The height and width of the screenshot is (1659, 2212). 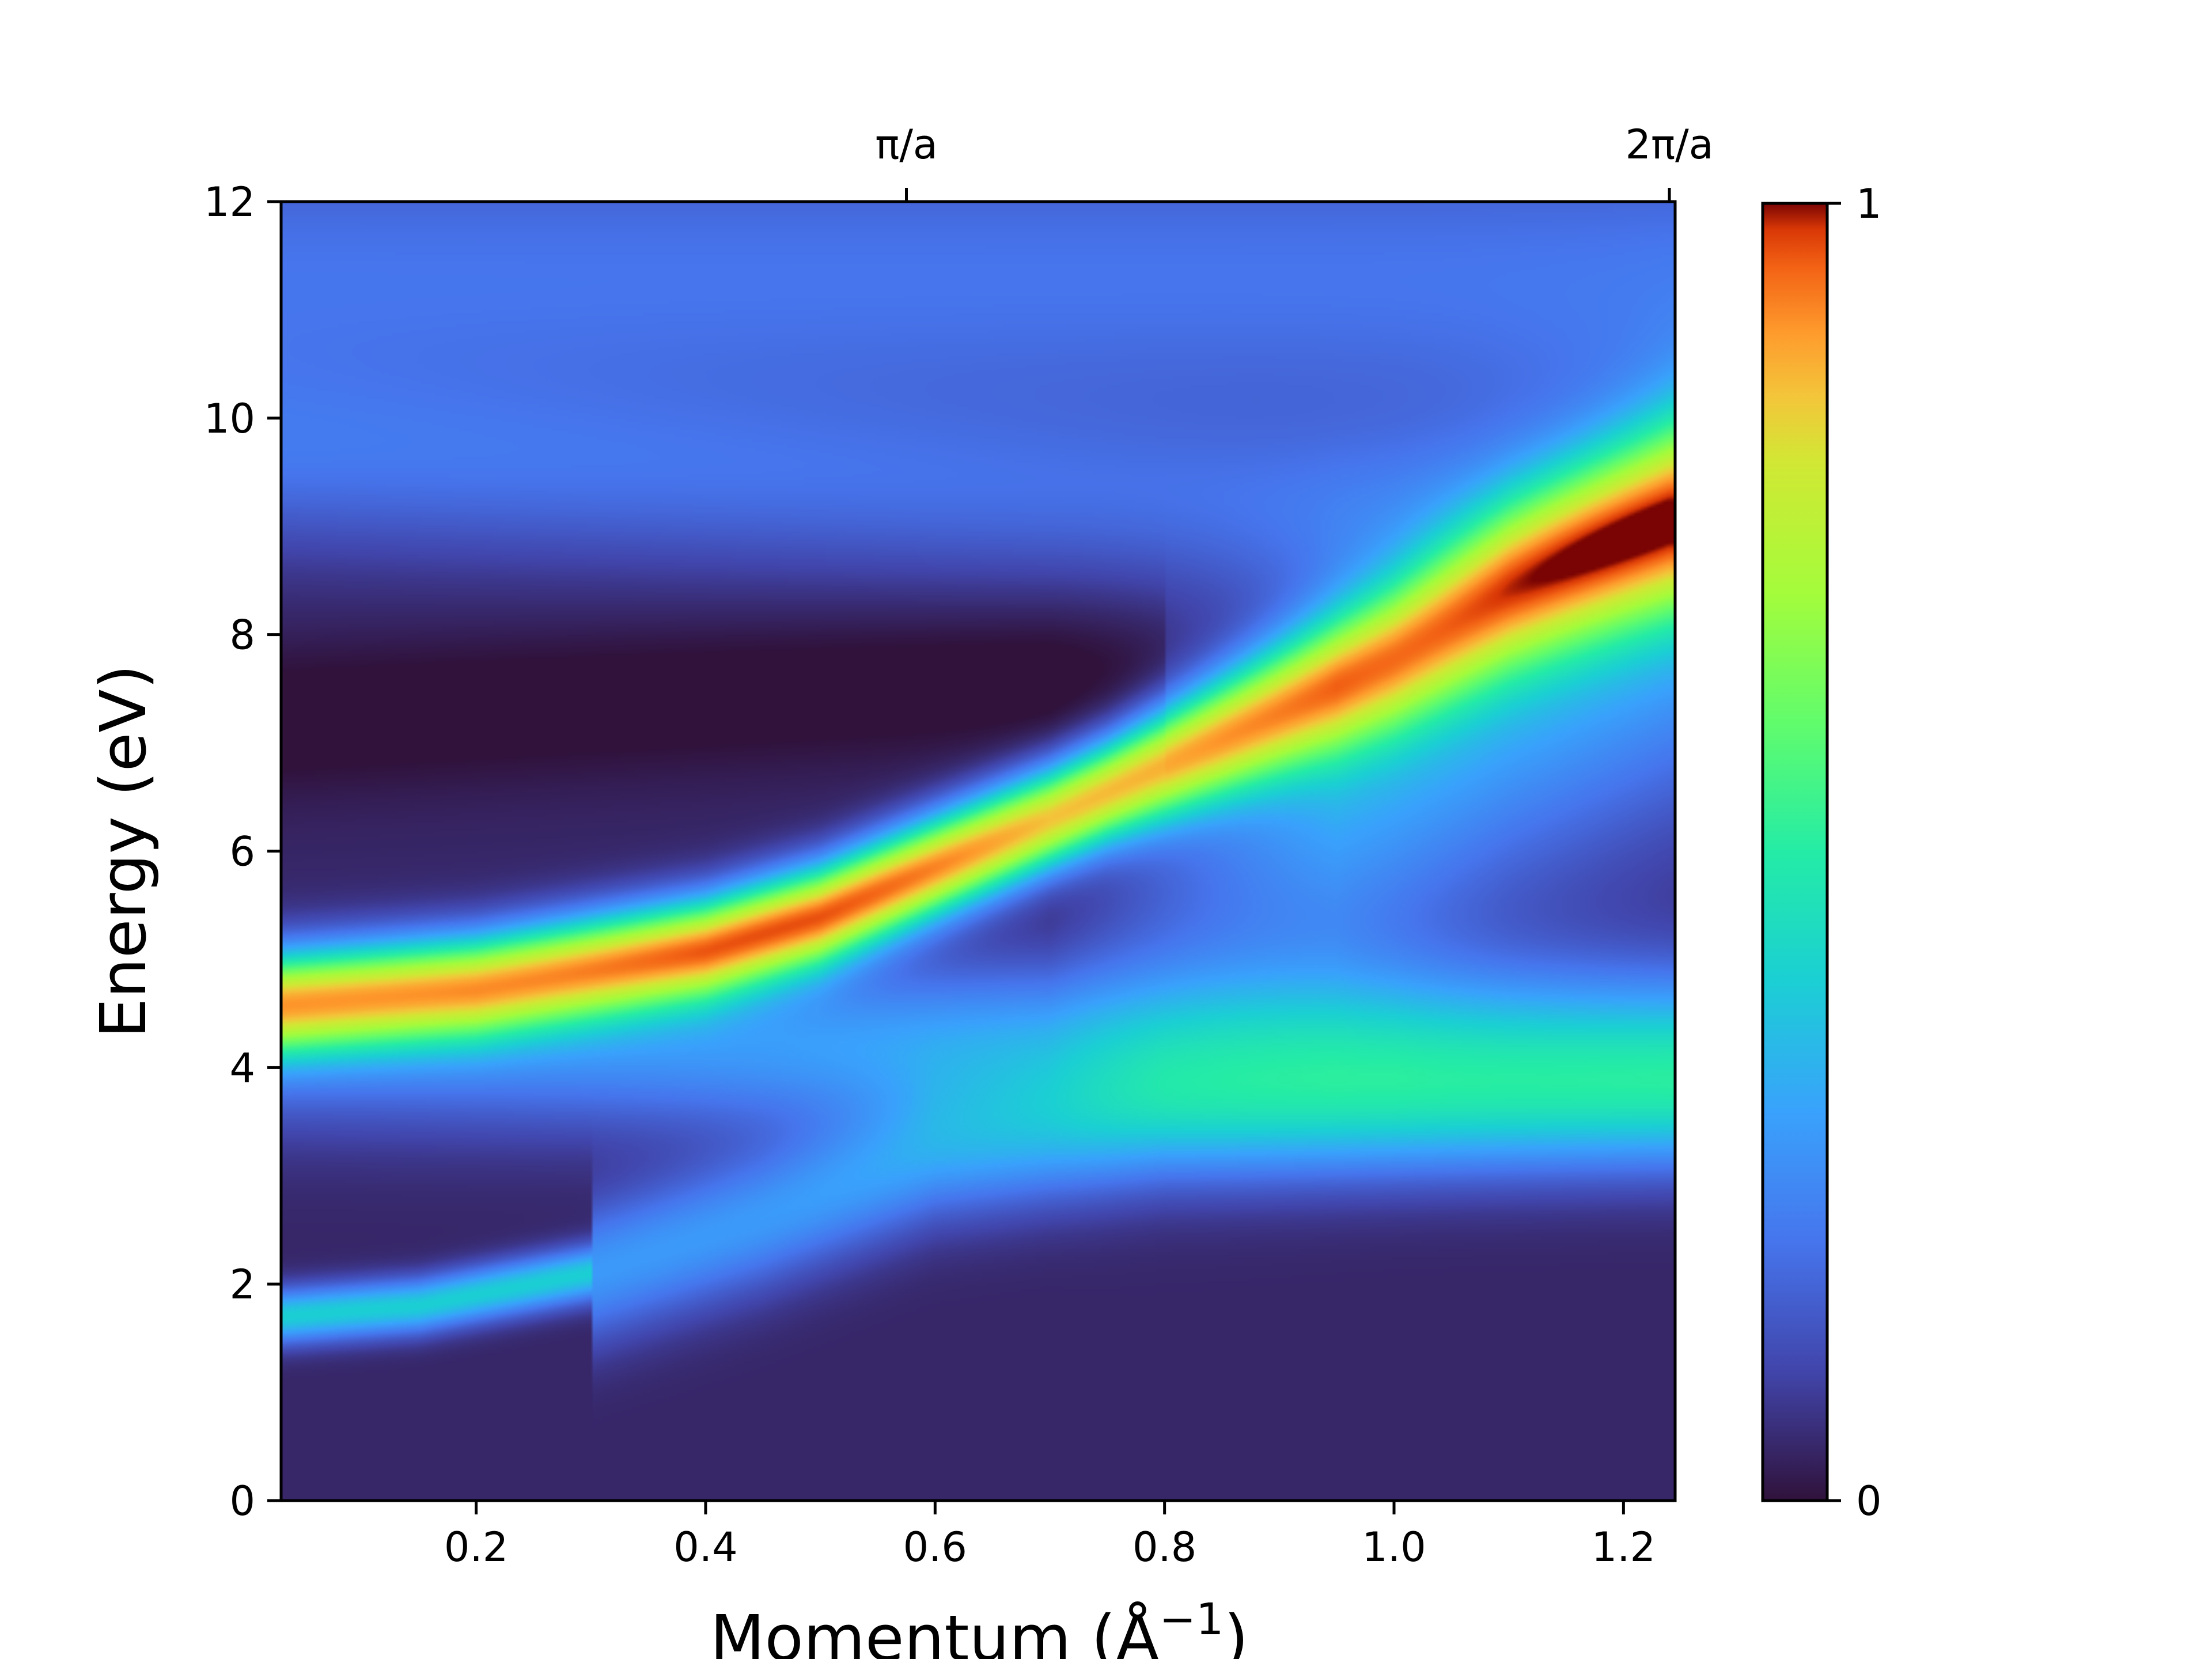 I want to click on colorbar-bar, so click(x=1795, y=852).